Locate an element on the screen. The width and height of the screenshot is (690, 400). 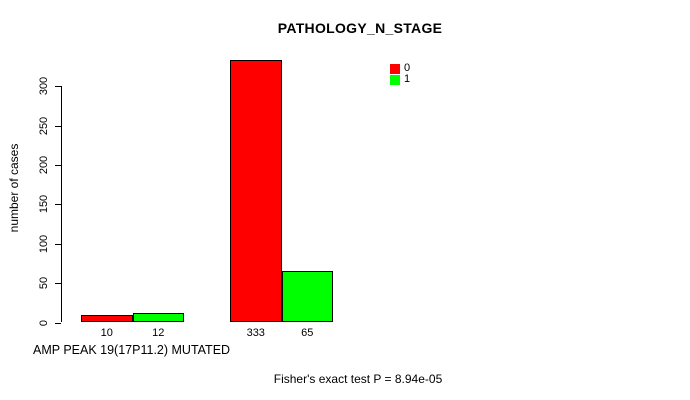
legend-label: 1 is located at coordinates (407, 78).